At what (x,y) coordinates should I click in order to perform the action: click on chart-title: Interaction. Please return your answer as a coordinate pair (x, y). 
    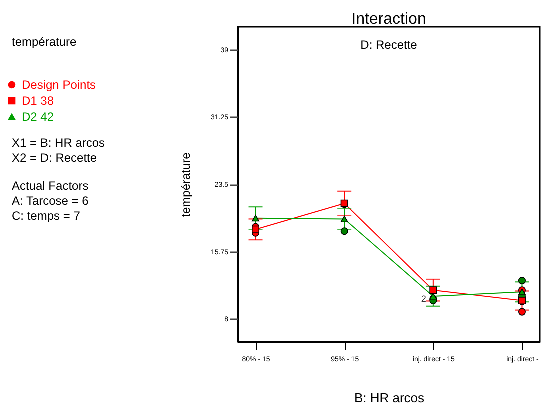
    Looking at the image, I should click on (389, 19).